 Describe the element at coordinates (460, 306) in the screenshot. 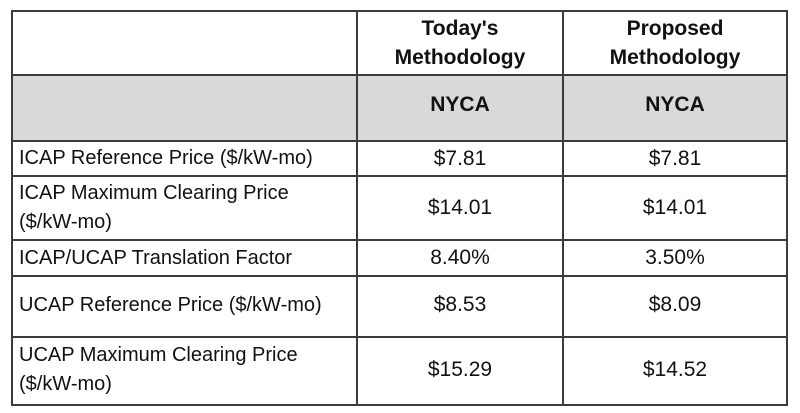

I see `today-value: $8.53` at that location.